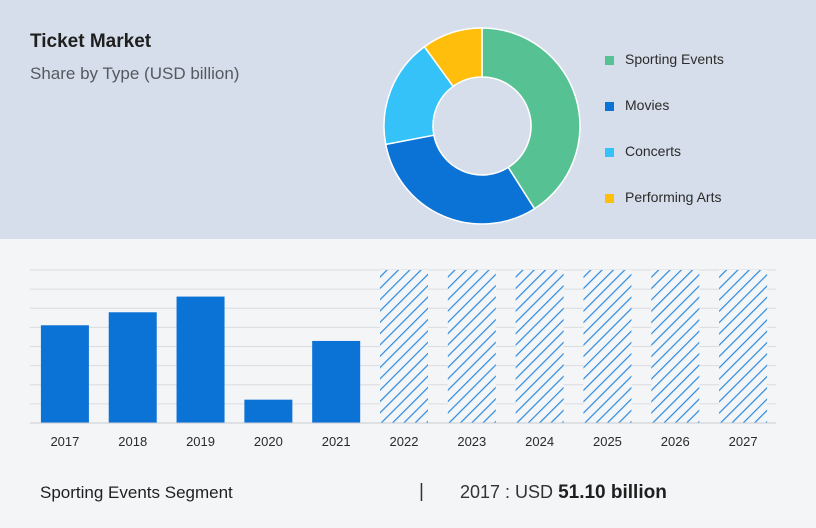 The image size is (816, 528). What do you see at coordinates (471, 441) in the screenshot?
I see `x-tick-label: 2023` at bounding box center [471, 441].